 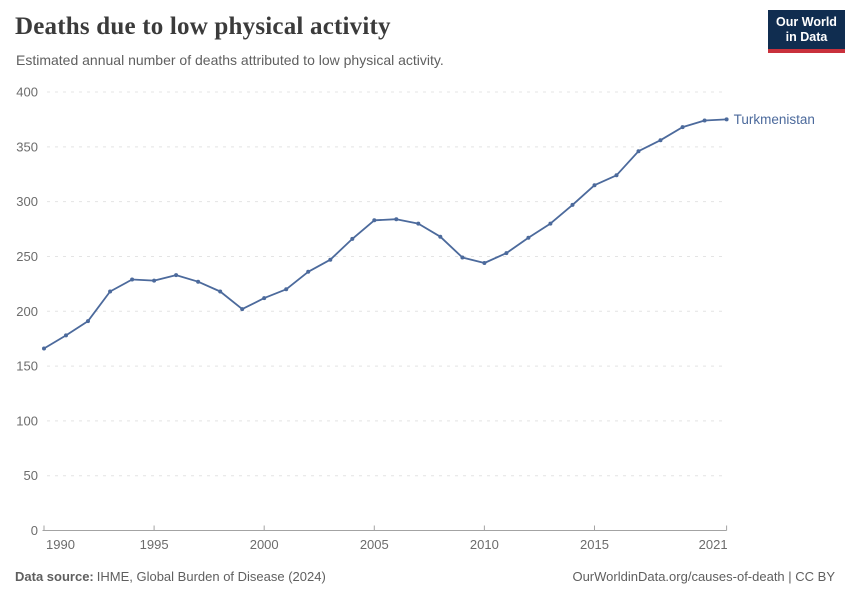 I want to click on series-label: Turkmenistan, so click(x=774, y=119).